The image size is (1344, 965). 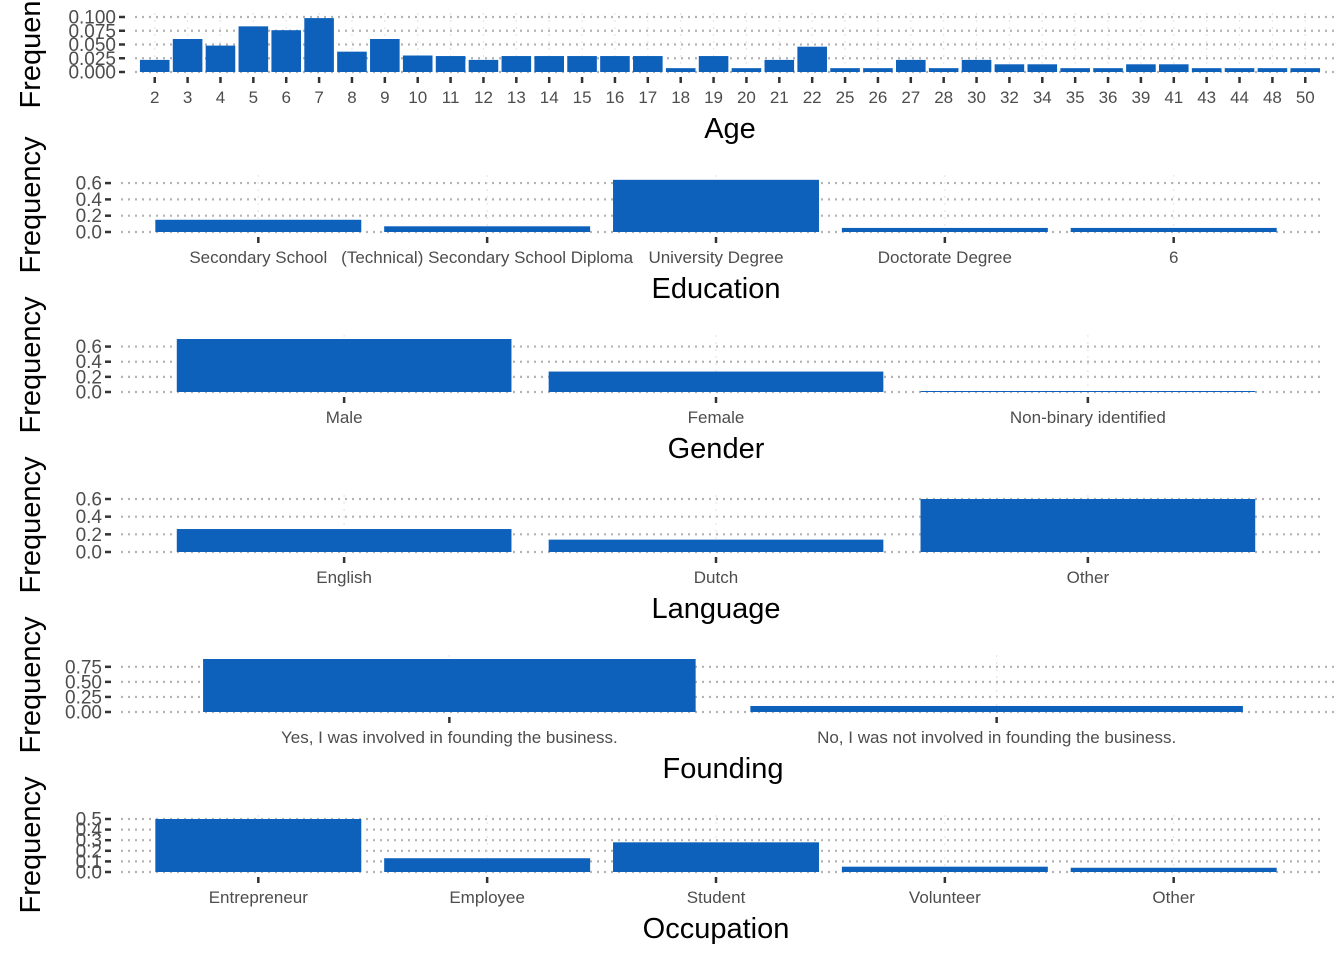 I want to click on x-tick-label: 43, so click(x=1206, y=97).